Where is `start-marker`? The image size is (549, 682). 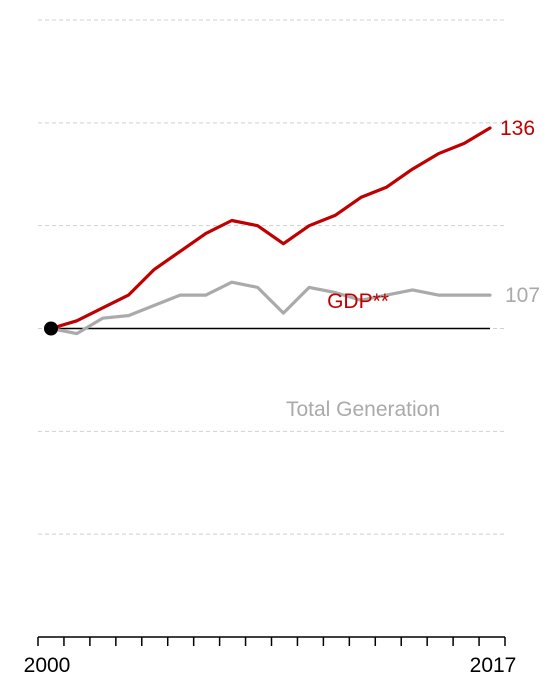 start-marker is located at coordinates (51, 328).